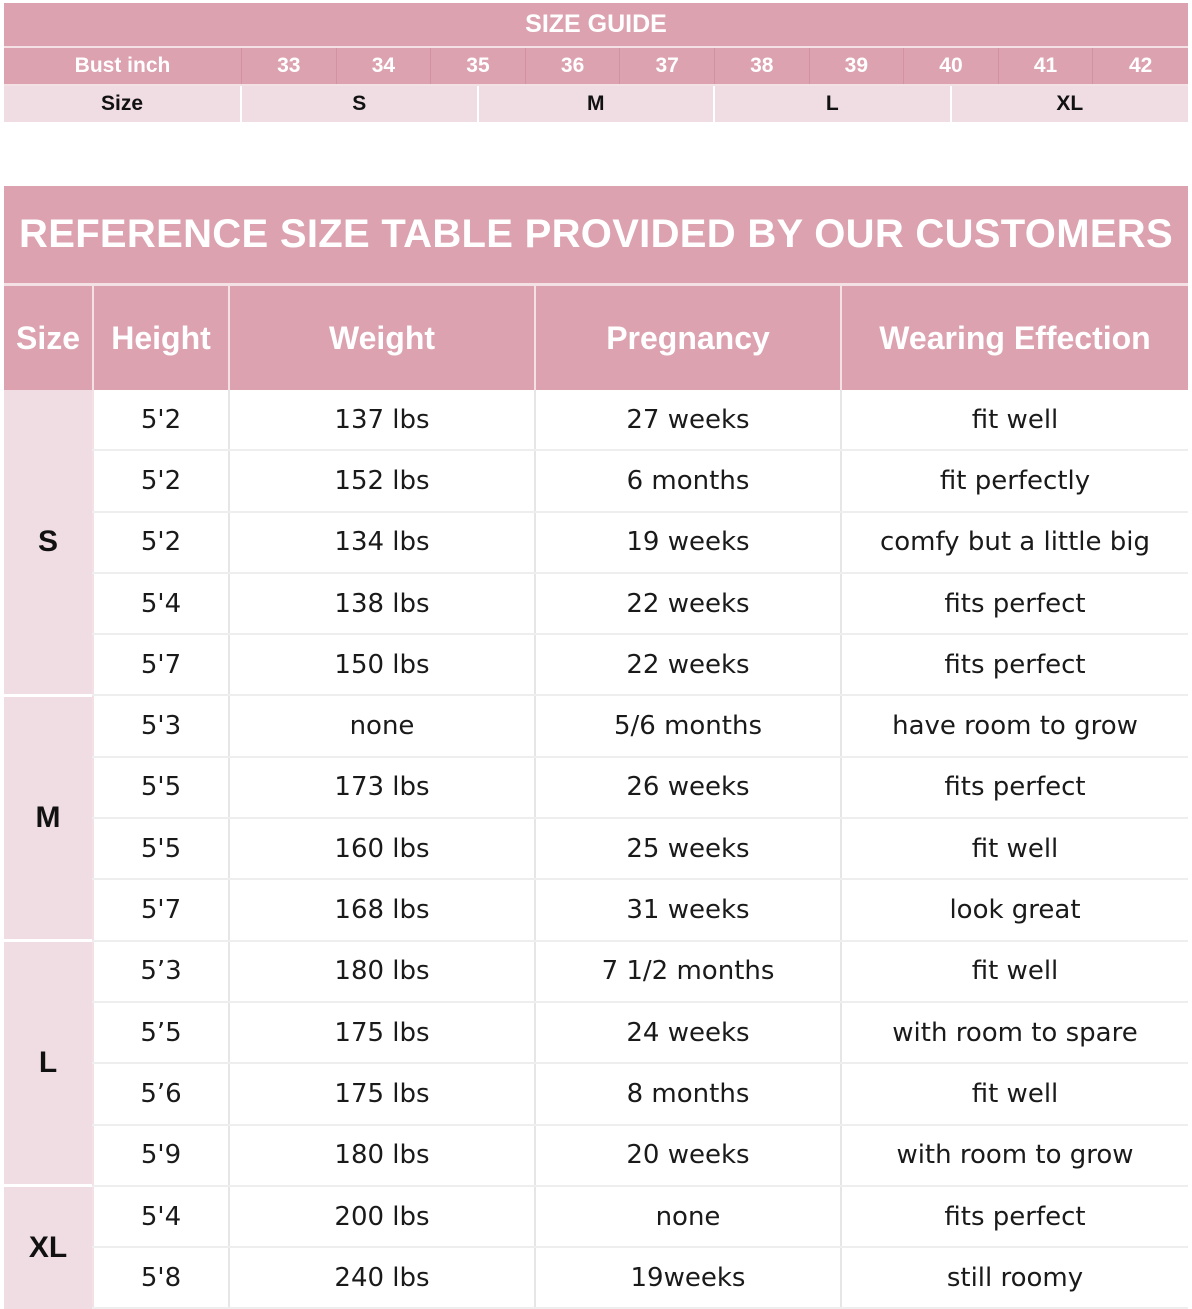  I want to click on bust-value: 34, so click(384, 66).